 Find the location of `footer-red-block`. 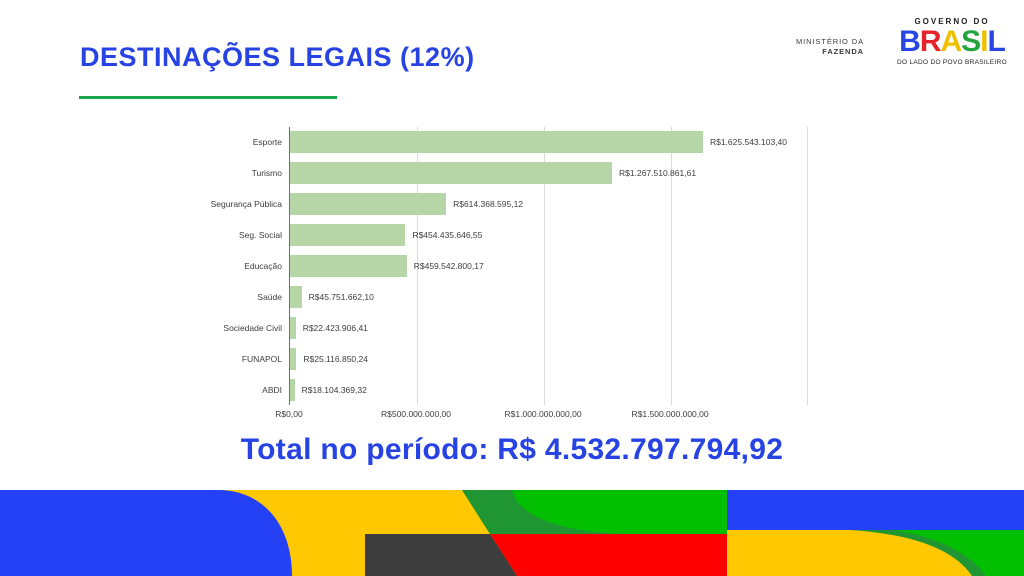

footer-red-block is located at coordinates (608, 555).